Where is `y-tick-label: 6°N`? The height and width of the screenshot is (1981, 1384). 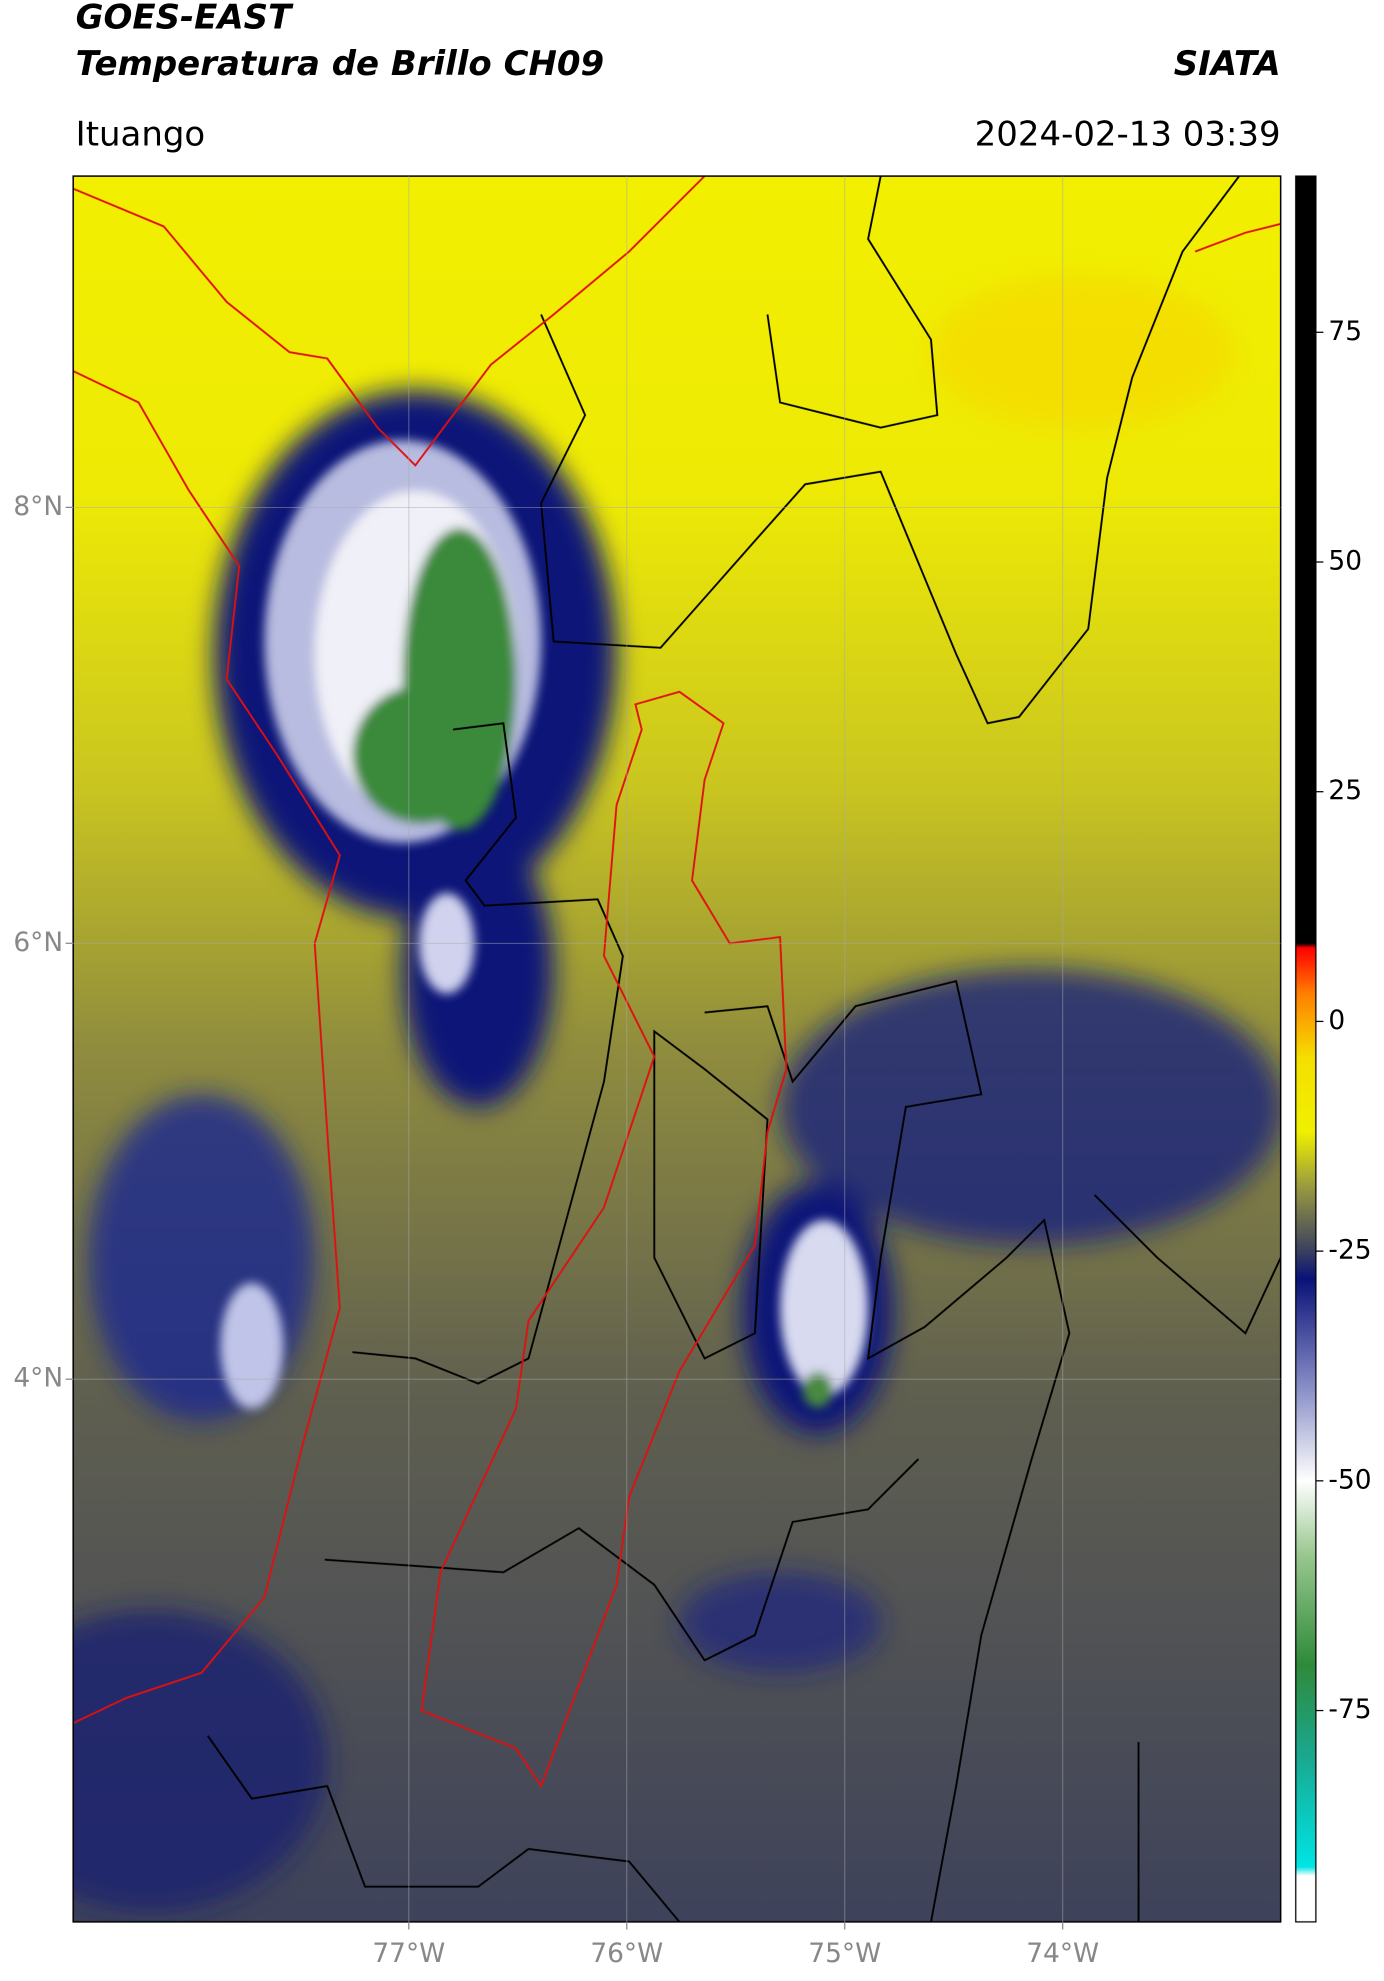
y-tick-label: 6°N is located at coordinates (38, 942).